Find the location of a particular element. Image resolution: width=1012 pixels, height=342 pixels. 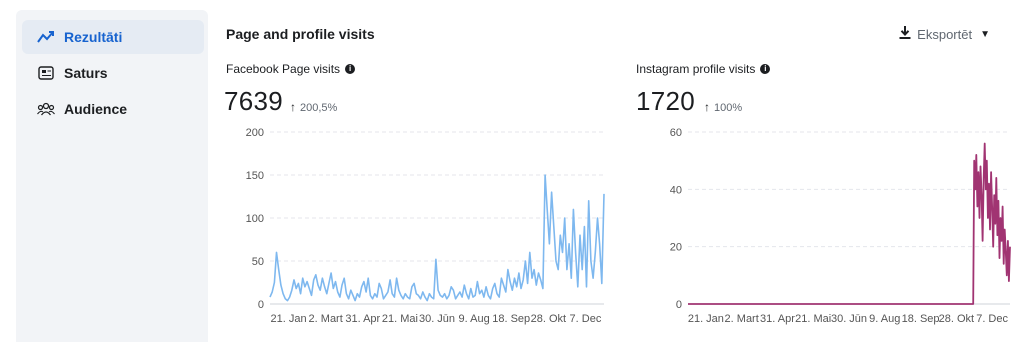

instagram-card-title: Instagram profile visits i is located at coordinates (703, 69).